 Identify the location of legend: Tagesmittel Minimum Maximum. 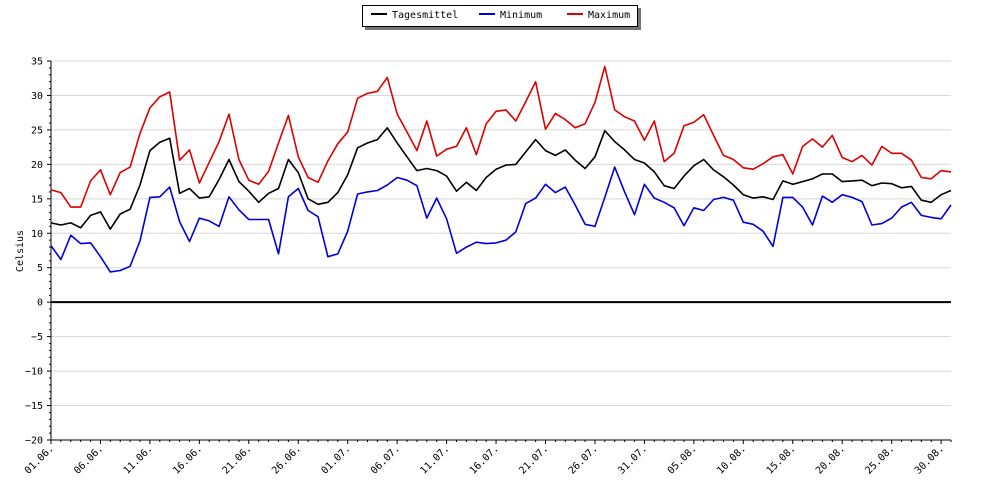
(500, 16).